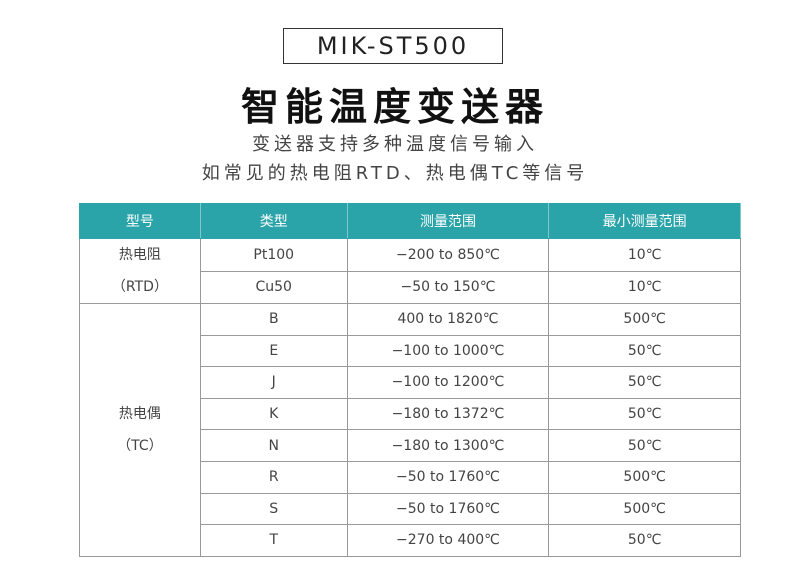 Image resolution: width=790 pixels, height=578 pixels. I want to click on cell: −100 to 1200℃, so click(448, 382).